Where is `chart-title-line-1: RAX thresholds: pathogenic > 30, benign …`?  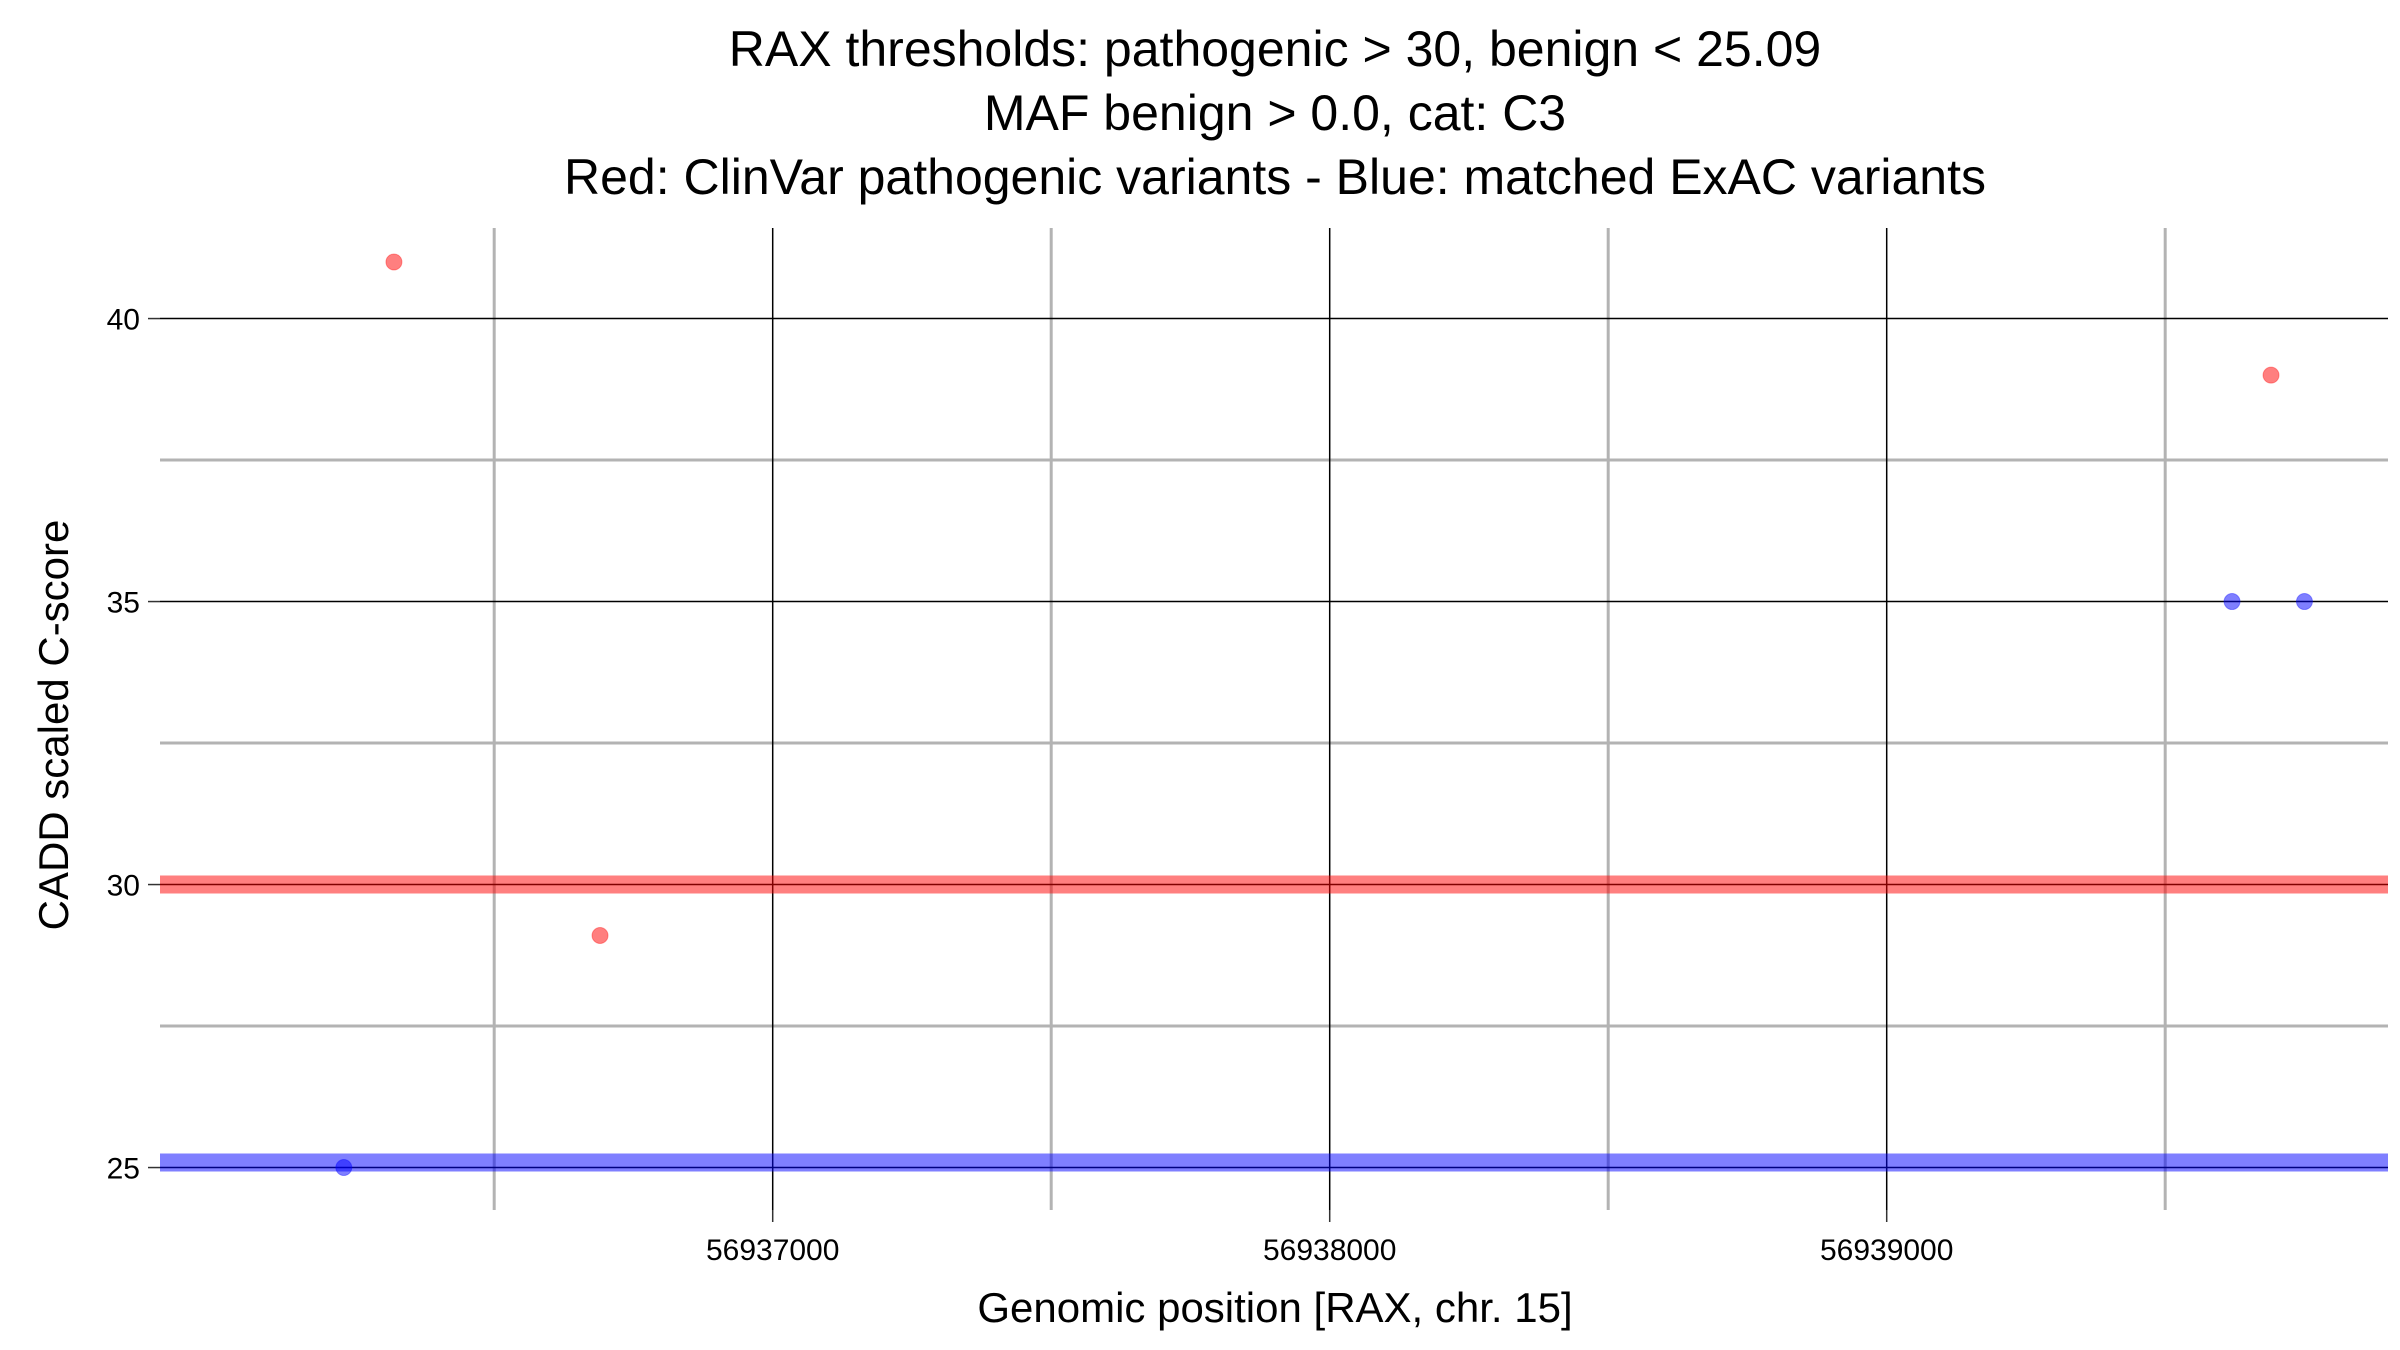 chart-title-line-1: RAX thresholds: pathogenic > 30, benign … is located at coordinates (1275, 49).